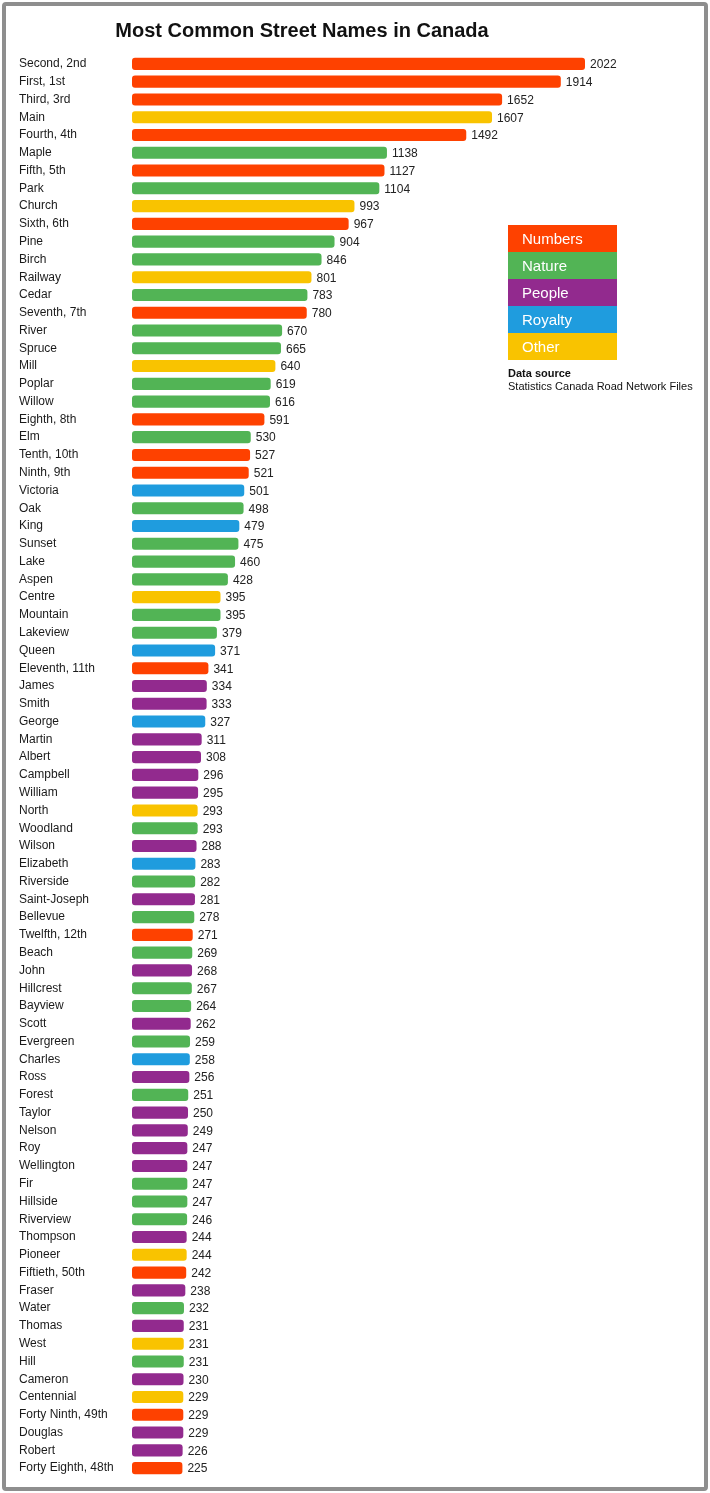 This screenshot has width=710, height=1493. I want to click on data-label: 247, so click(202, 1148).